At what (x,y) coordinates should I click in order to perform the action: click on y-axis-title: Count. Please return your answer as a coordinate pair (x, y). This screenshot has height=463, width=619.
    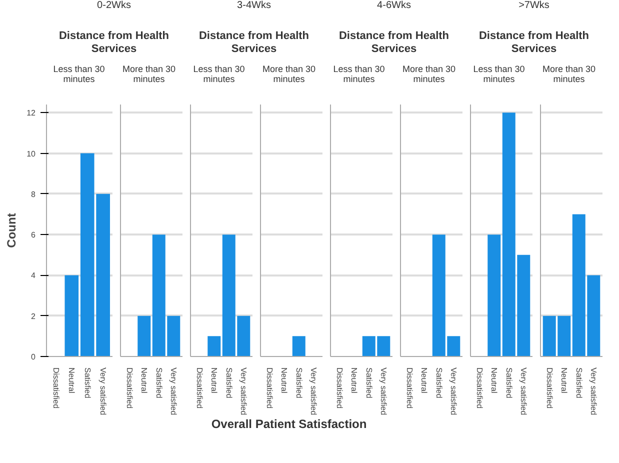
    Looking at the image, I should click on (11, 230).